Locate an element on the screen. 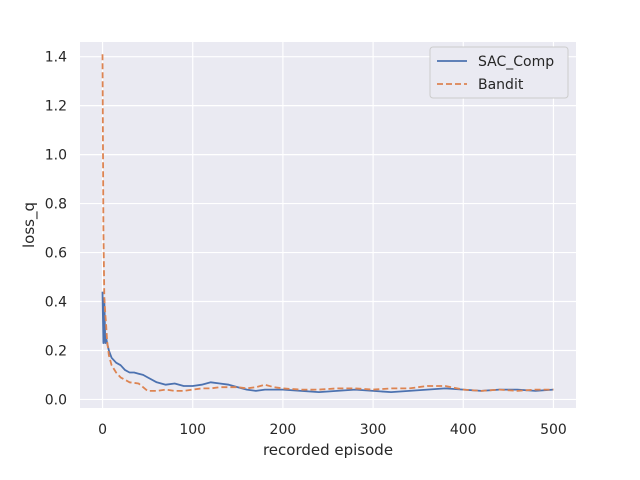 The image size is (640, 480). legend-box is located at coordinates (499, 72).